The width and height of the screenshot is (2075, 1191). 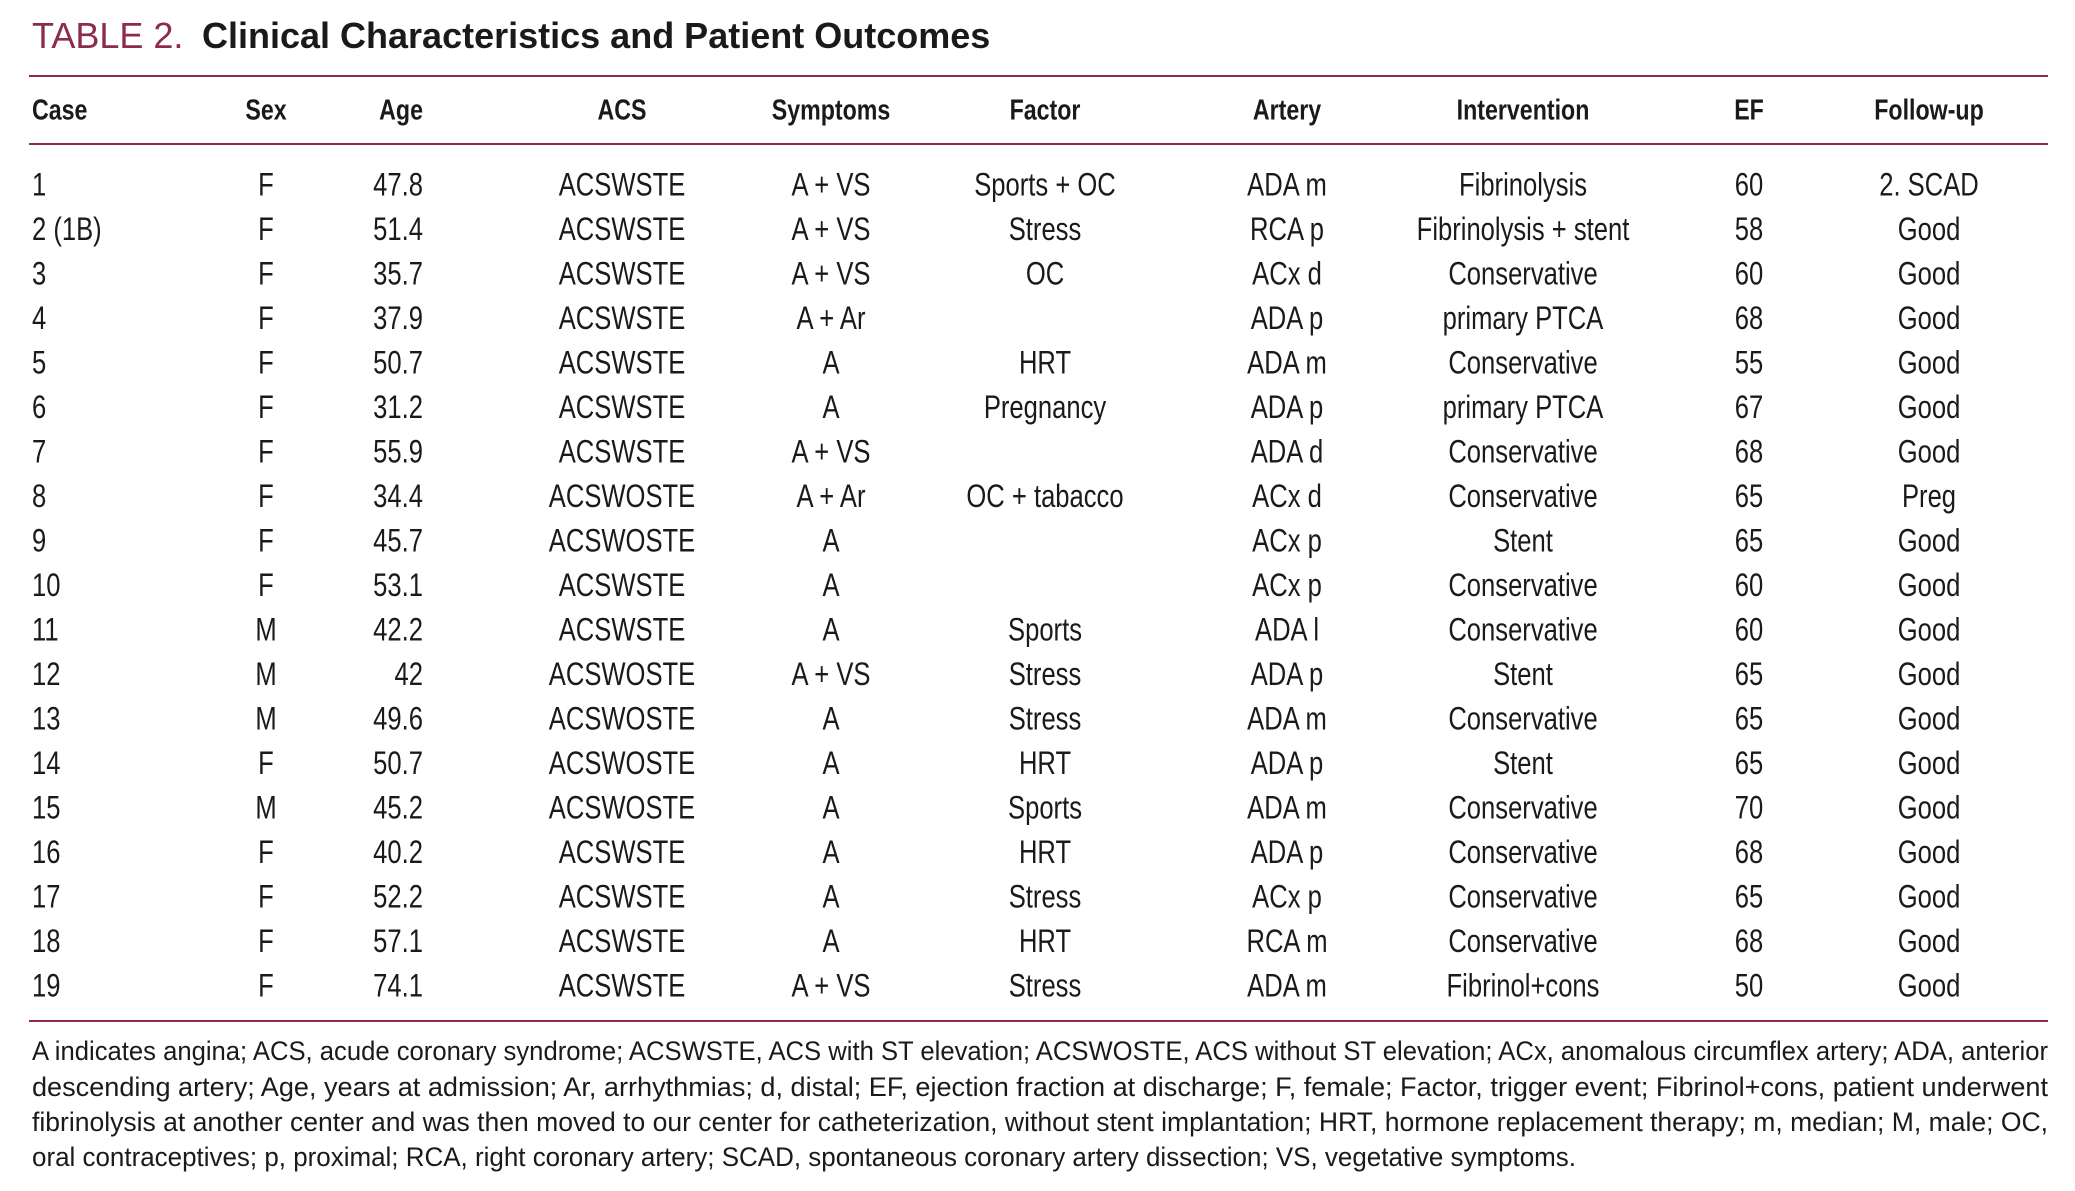 What do you see at coordinates (39, 541) in the screenshot?
I see `table-cell: 9` at bounding box center [39, 541].